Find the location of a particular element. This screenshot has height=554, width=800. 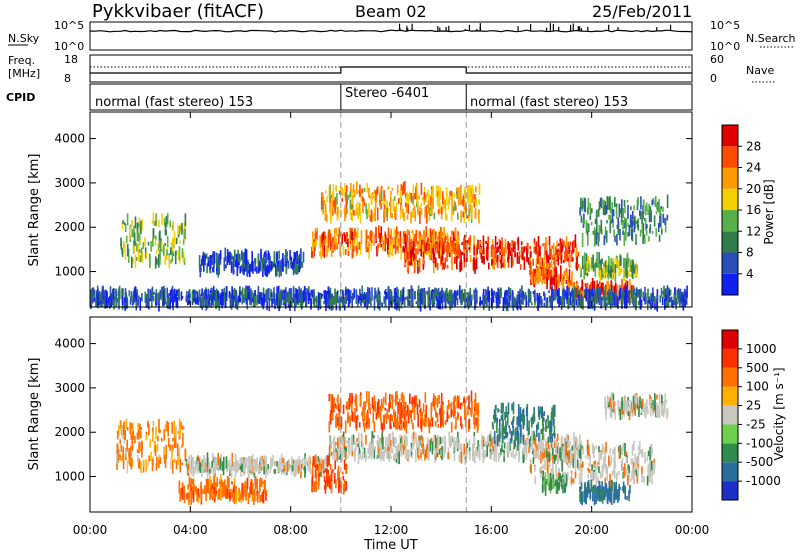

colorbar-tick-label: 16 is located at coordinates (753, 210).